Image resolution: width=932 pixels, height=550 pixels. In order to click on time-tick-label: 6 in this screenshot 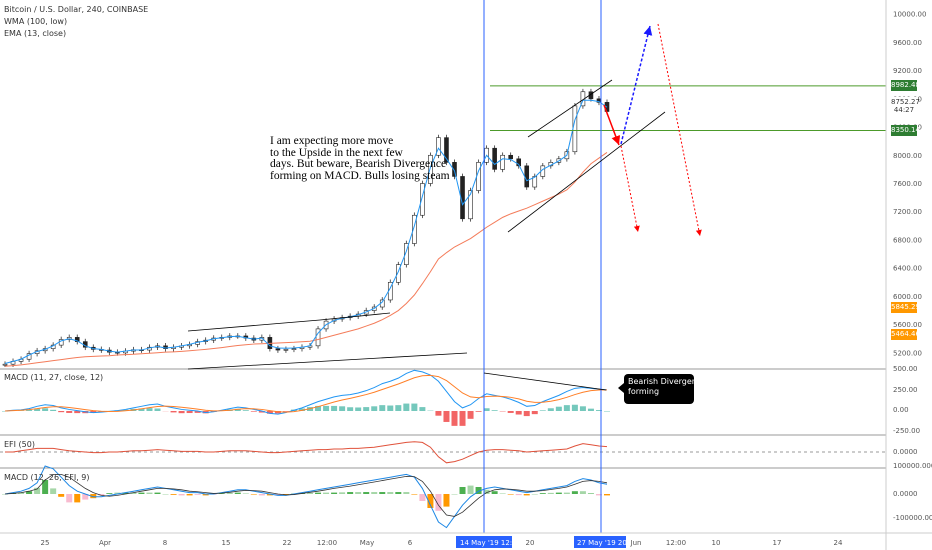, I will do `click(410, 543)`.